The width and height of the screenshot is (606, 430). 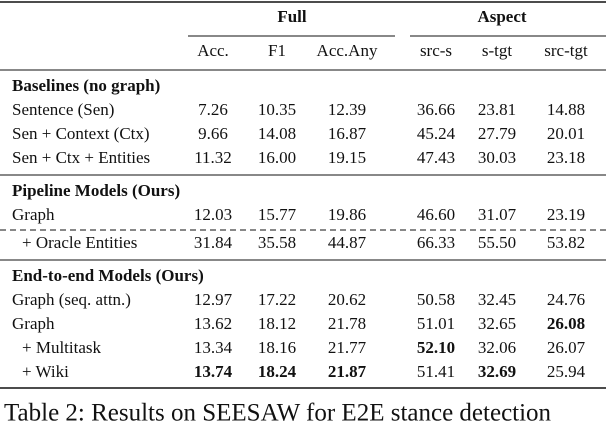 What do you see at coordinates (436, 299) in the screenshot?
I see `cell: 50.58` at bounding box center [436, 299].